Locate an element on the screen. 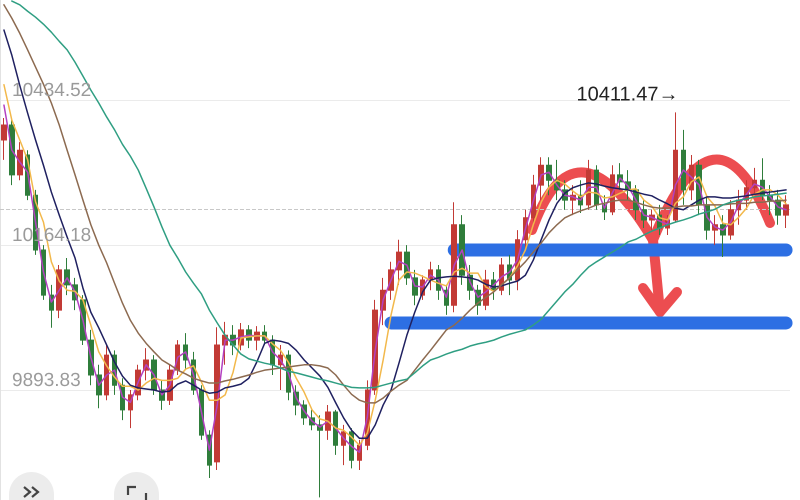  annotation: 10411.47→ is located at coordinates (627, 94).